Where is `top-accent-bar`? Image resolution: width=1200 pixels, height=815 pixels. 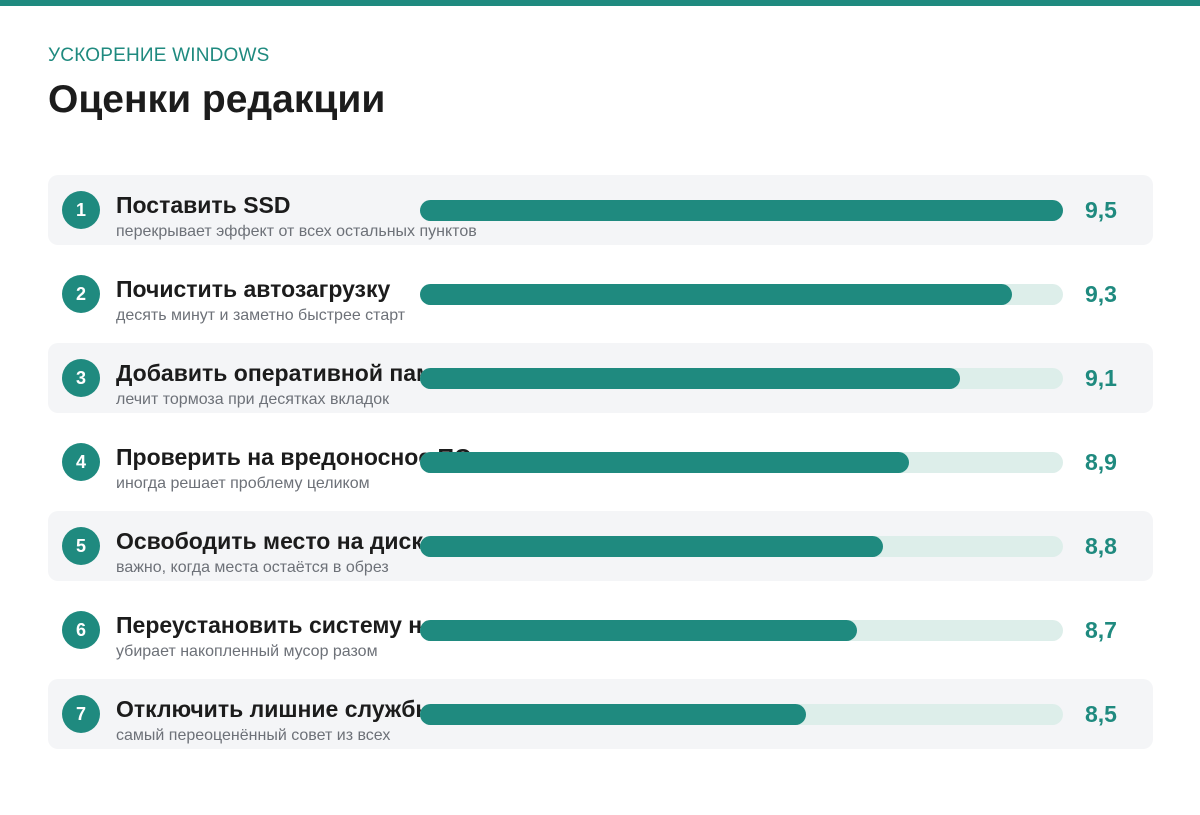 top-accent-bar is located at coordinates (600, 3).